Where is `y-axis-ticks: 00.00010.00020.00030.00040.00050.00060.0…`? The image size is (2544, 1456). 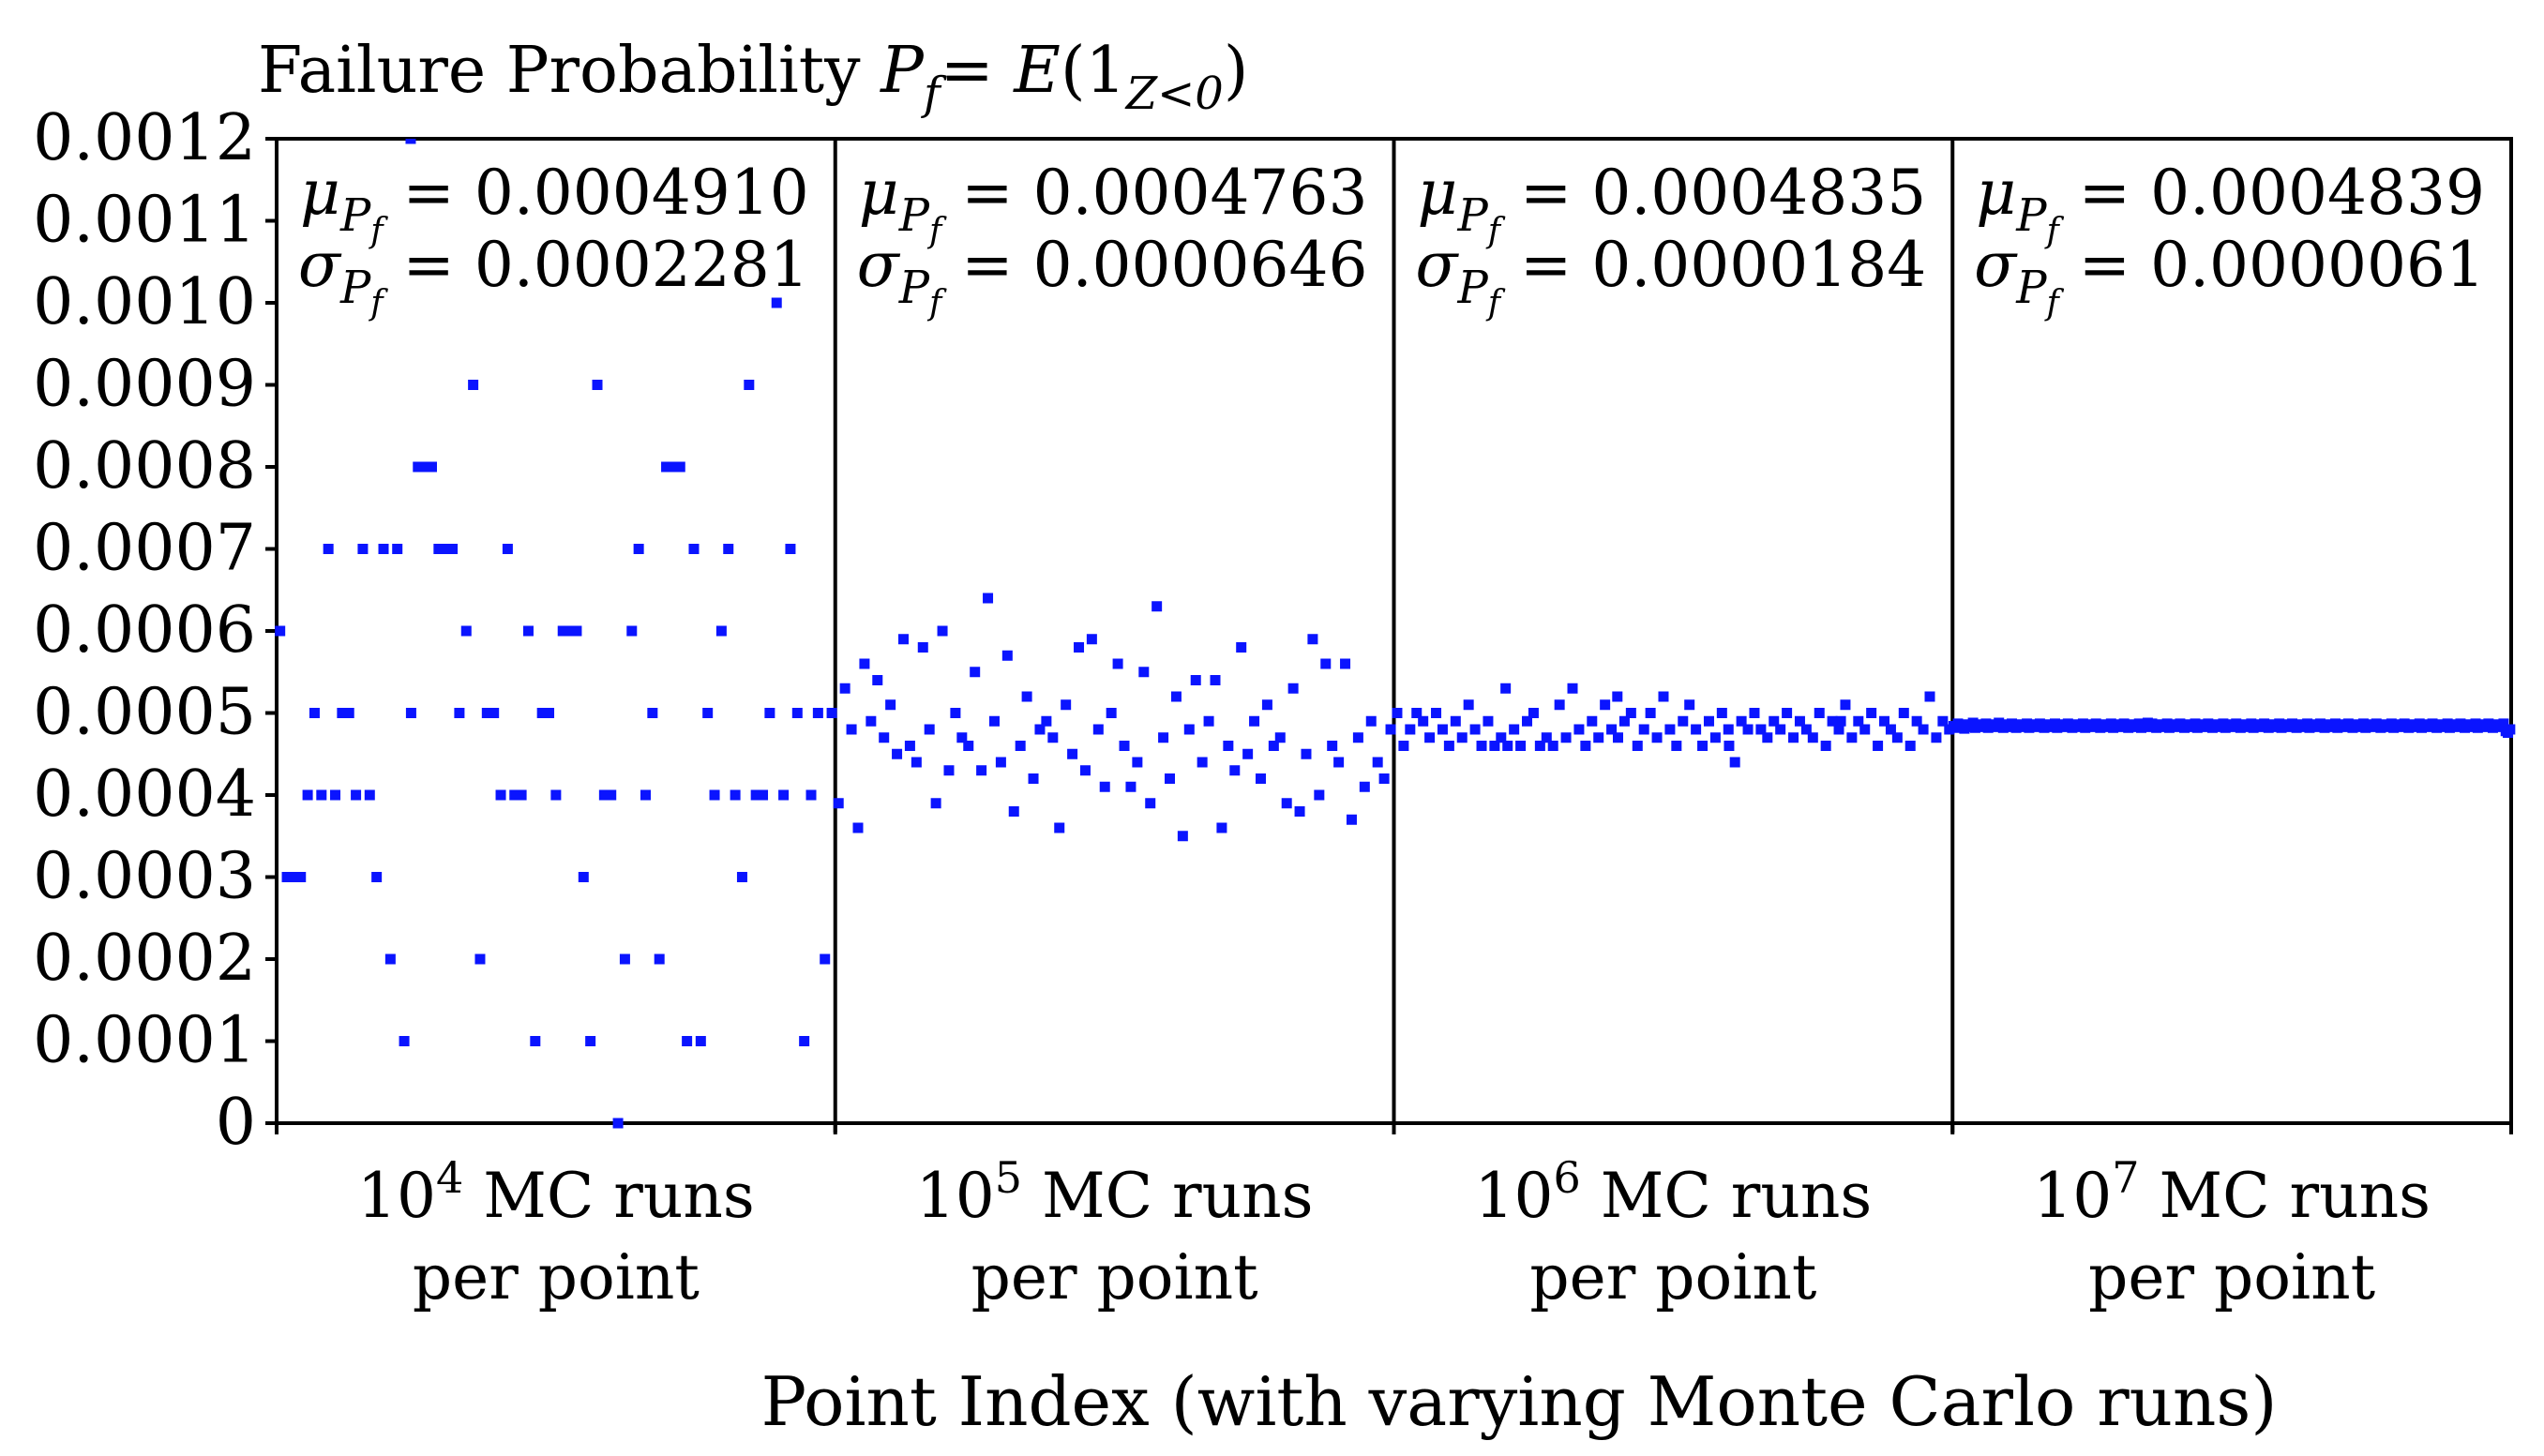
y-axis-ticks: 00.00010.00020.00030.00040.00050.00060.0… is located at coordinates (155, 630).